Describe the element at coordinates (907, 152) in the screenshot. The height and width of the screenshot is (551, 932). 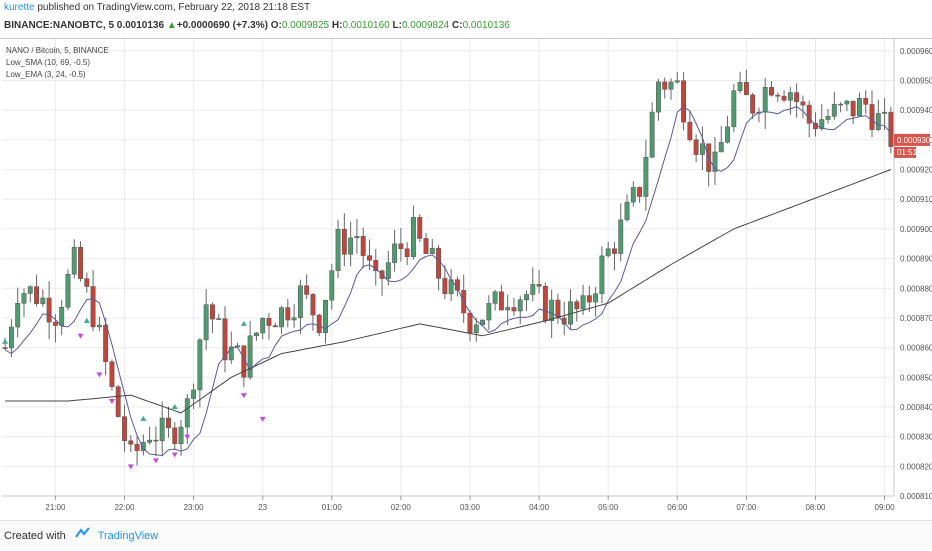
I see `countdown-label: 01:51` at that location.